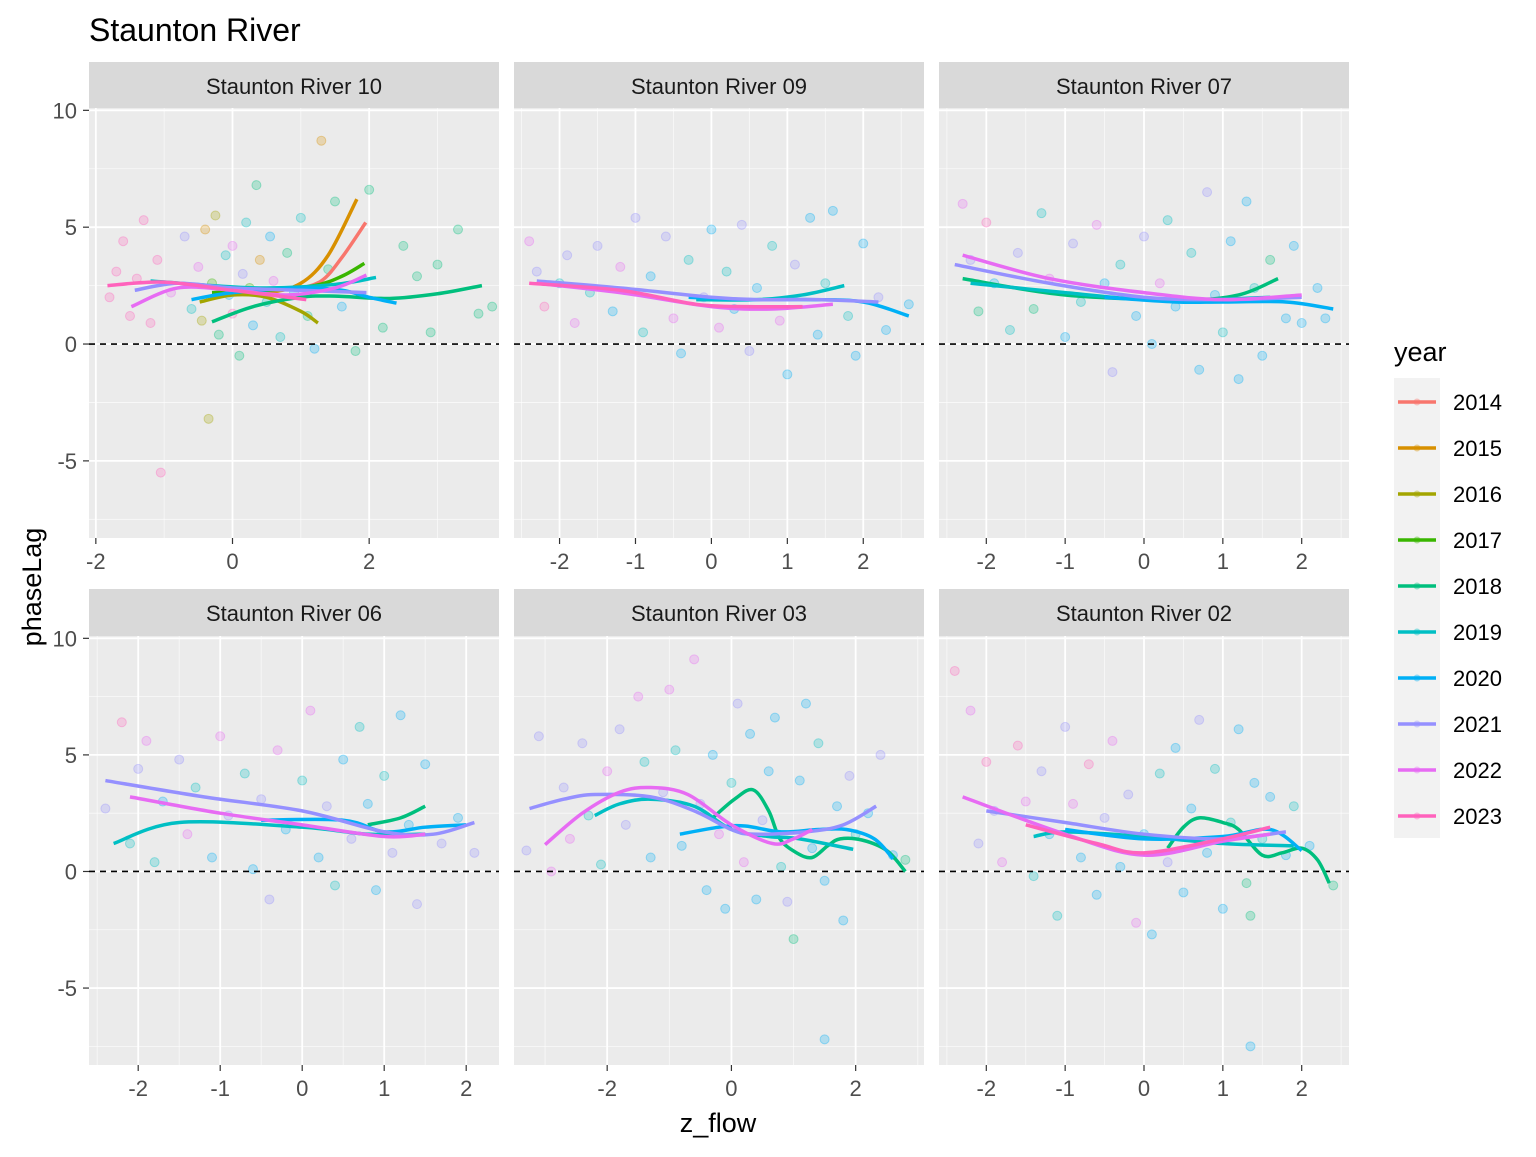 This screenshot has height=1157, width=1536. I want to click on facet-panel: Staunton River 02 -2 -1 0 1 2, so click(1144, 845).